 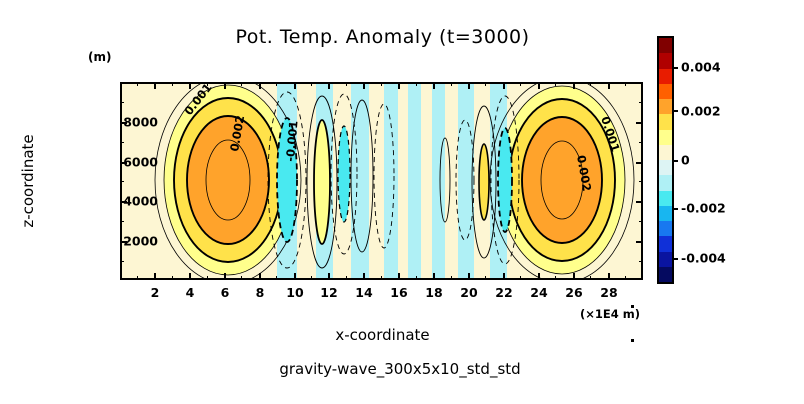 I want to click on colorbar-label: -0.004, so click(x=703, y=258).